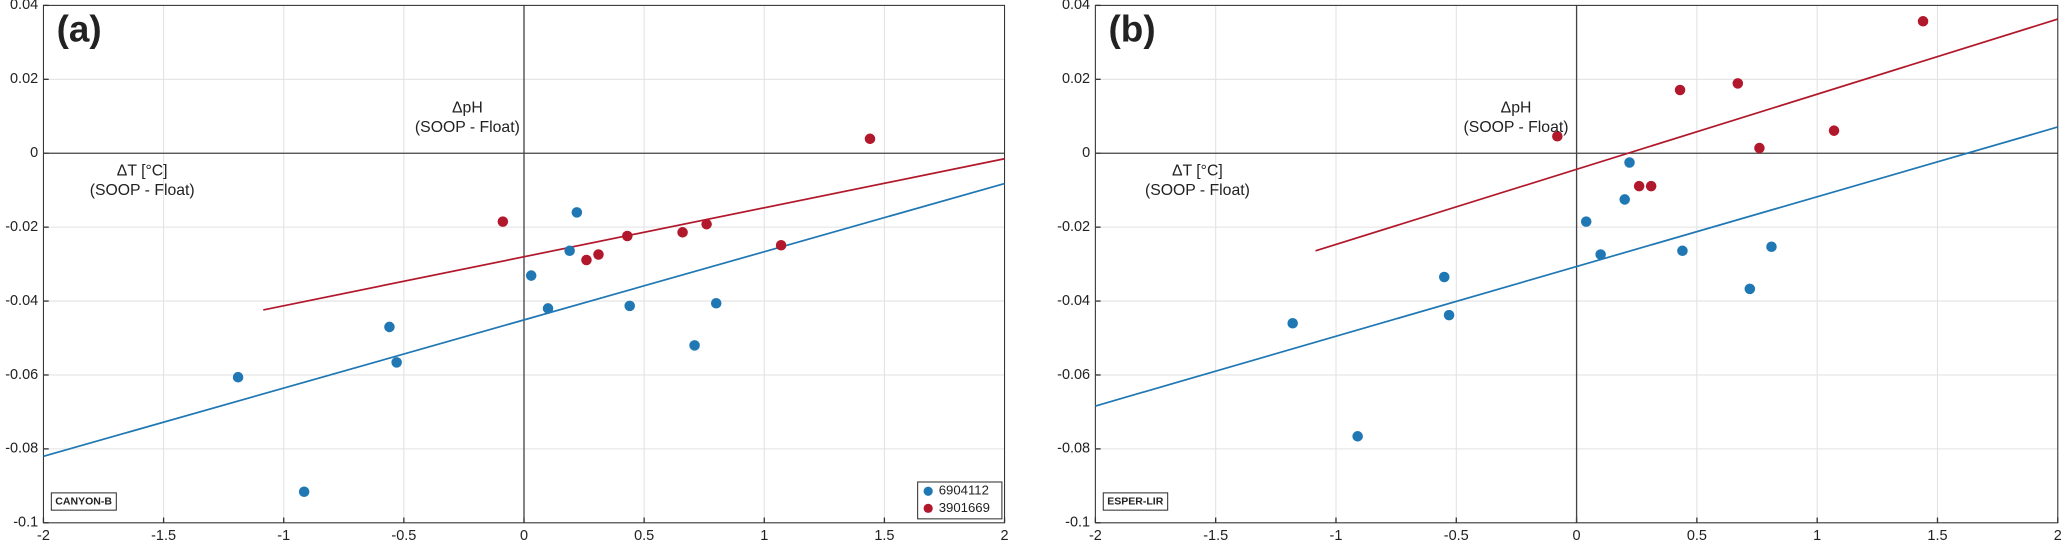 The image size is (2067, 544). I want to click on fit-line, so click(634, 234).